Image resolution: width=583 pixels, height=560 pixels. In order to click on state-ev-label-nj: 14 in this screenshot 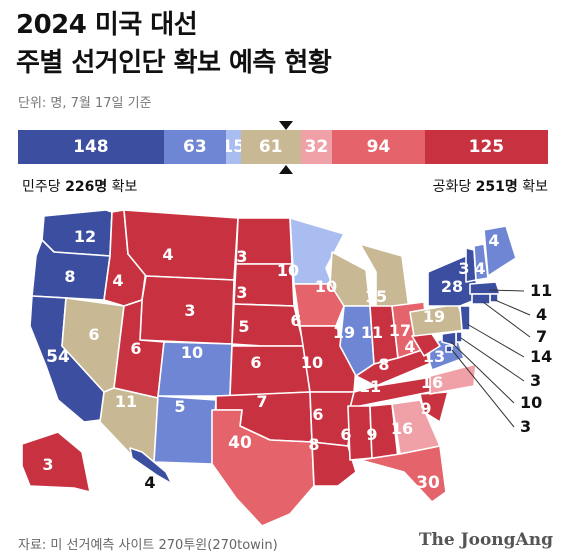, I will do `click(541, 356)`.